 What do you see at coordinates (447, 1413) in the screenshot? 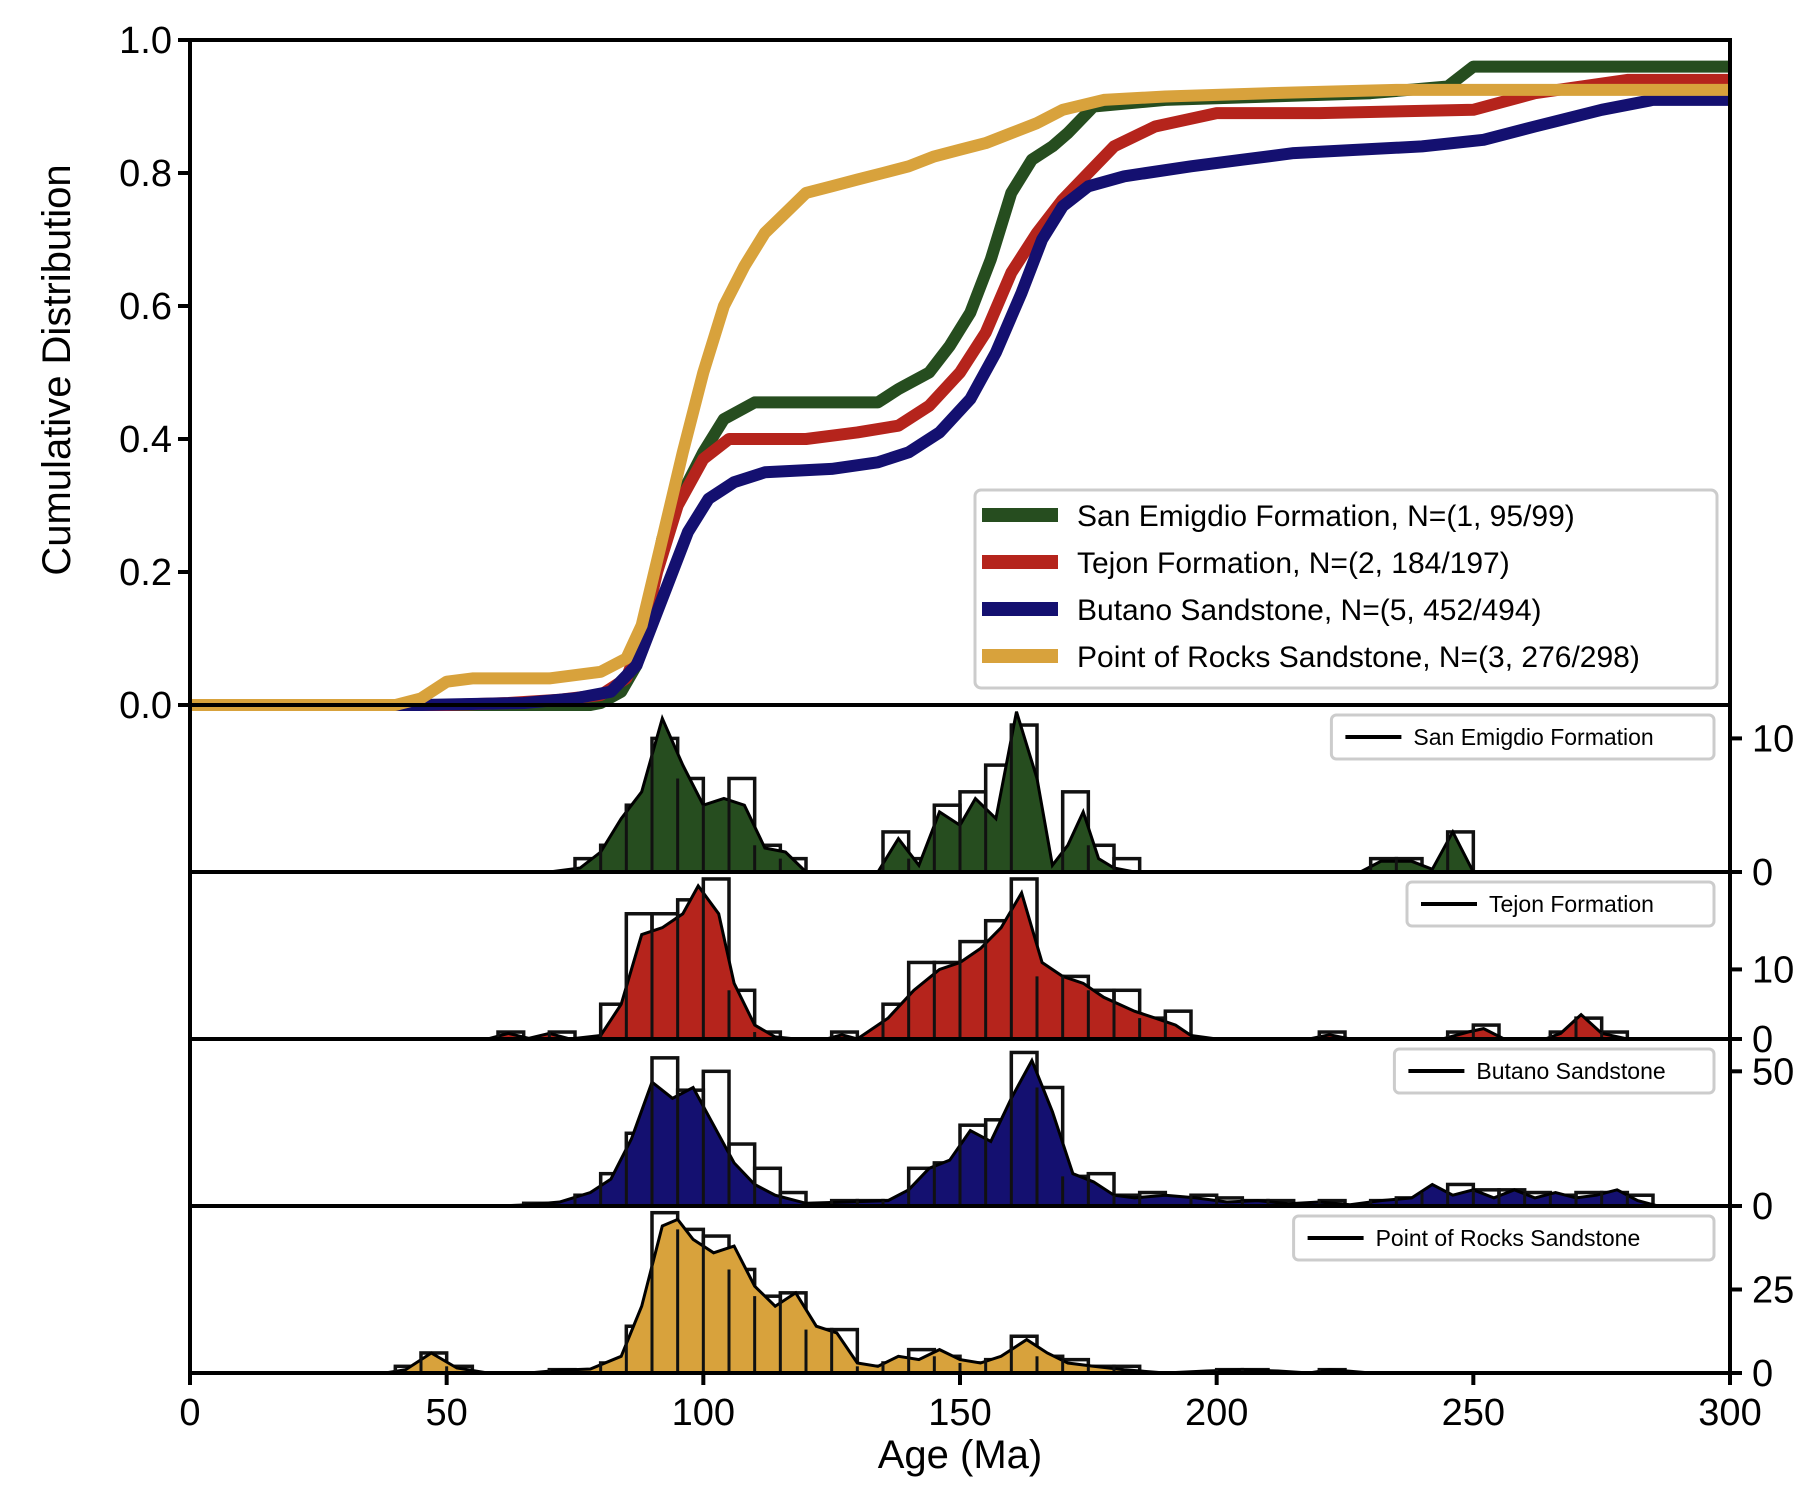
I see `x-tick-label: 50` at bounding box center [447, 1413].